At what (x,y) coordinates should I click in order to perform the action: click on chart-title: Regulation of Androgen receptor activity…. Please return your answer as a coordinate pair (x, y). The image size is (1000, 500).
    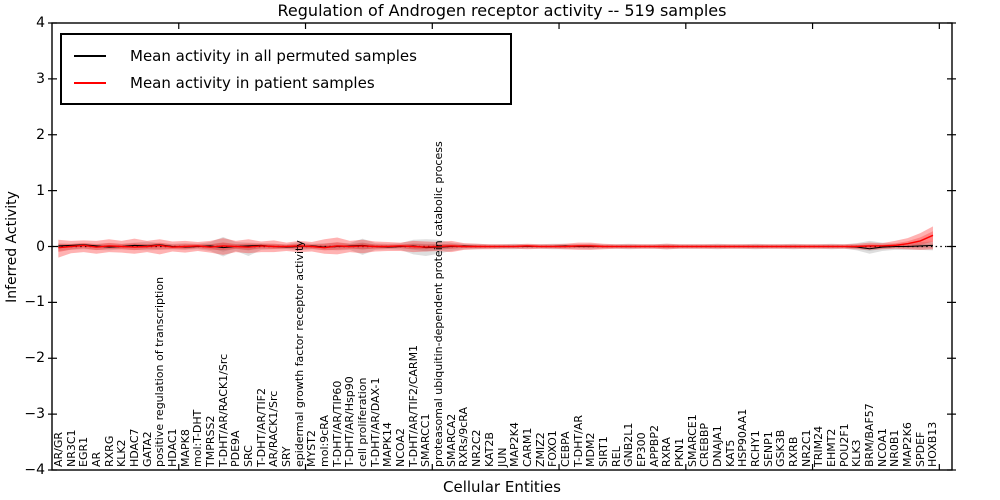
    Looking at the image, I should click on (502, 10).